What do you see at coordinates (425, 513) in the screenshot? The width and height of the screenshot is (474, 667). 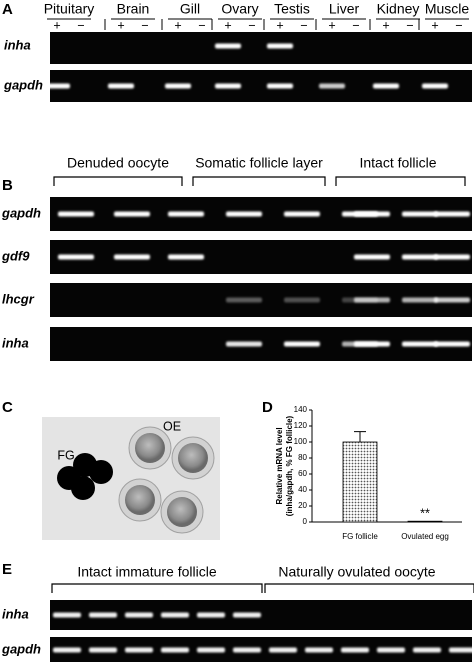 I see `annotation: **` at bounding box center [425, 513].